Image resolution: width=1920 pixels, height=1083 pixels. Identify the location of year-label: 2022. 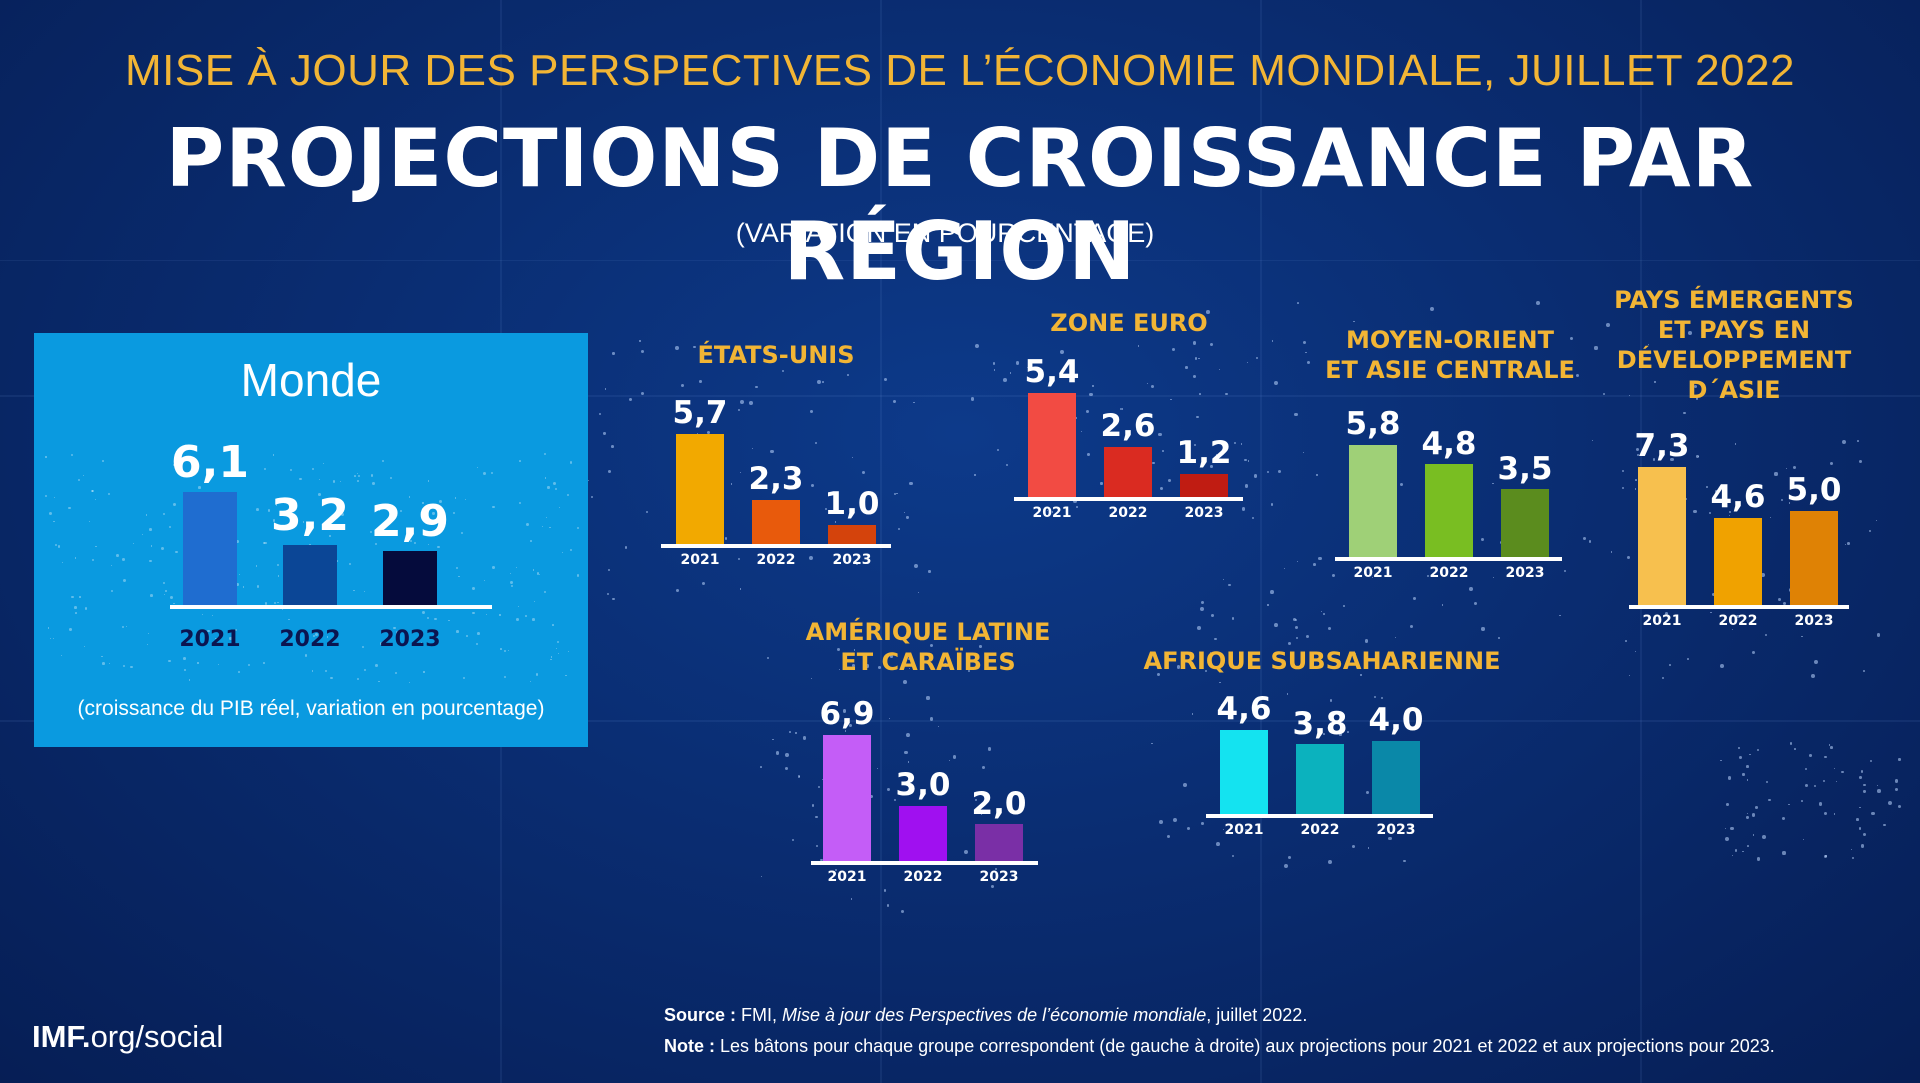
(1128, 513).